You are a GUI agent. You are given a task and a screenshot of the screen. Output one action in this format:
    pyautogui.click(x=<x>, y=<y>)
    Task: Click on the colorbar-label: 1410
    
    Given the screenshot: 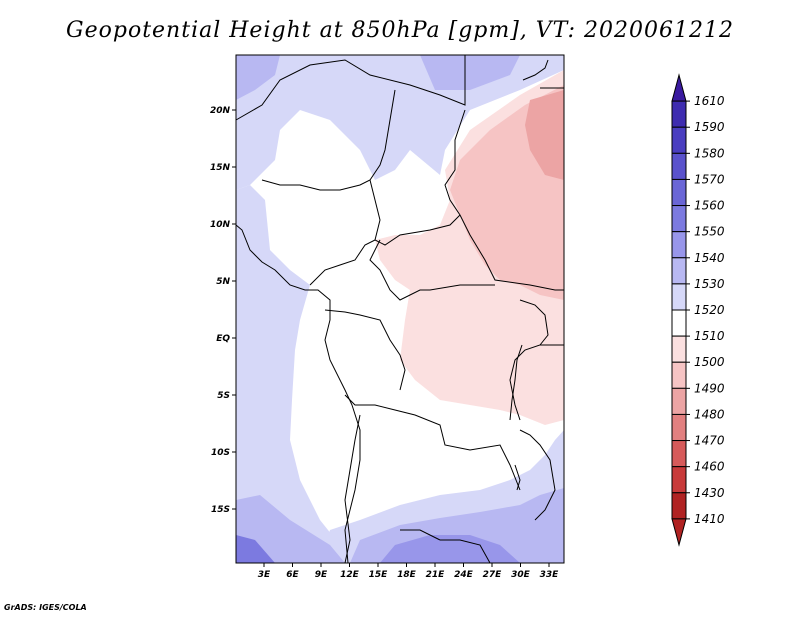 What is the action you would take?
    pyautogui.click(x=709, y=519)
    